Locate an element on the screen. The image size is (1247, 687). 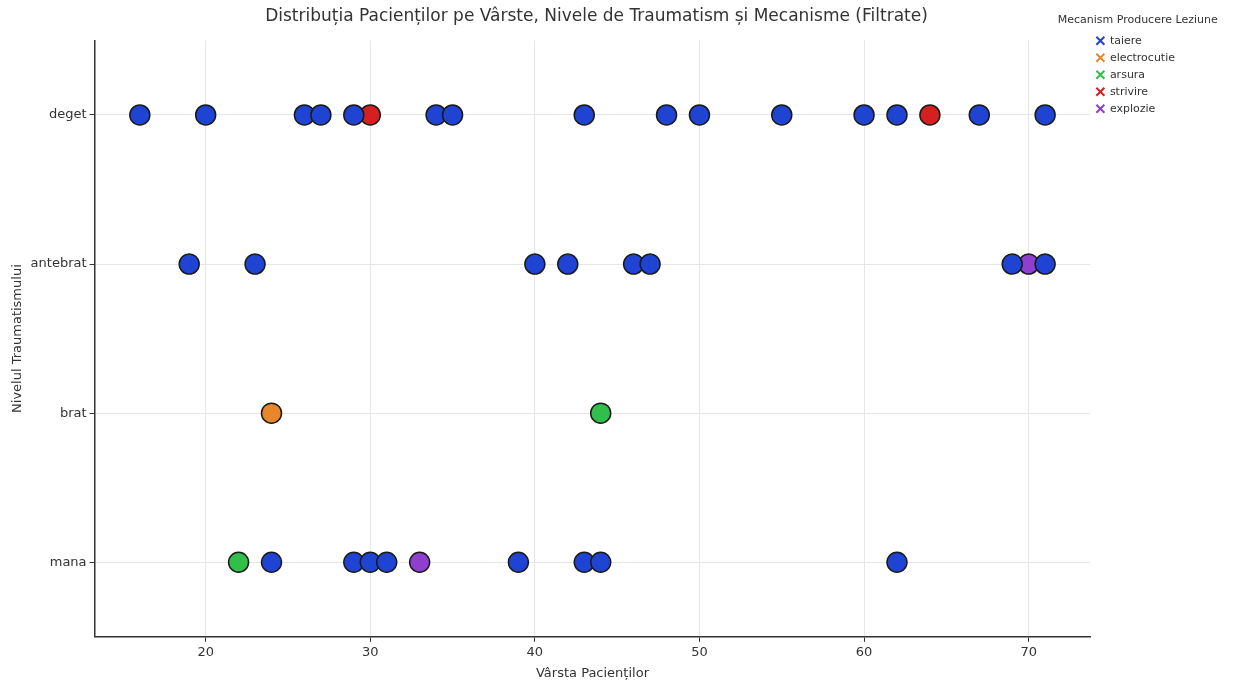
y-tick-label: antebrat is located at coordinates (58, 263).